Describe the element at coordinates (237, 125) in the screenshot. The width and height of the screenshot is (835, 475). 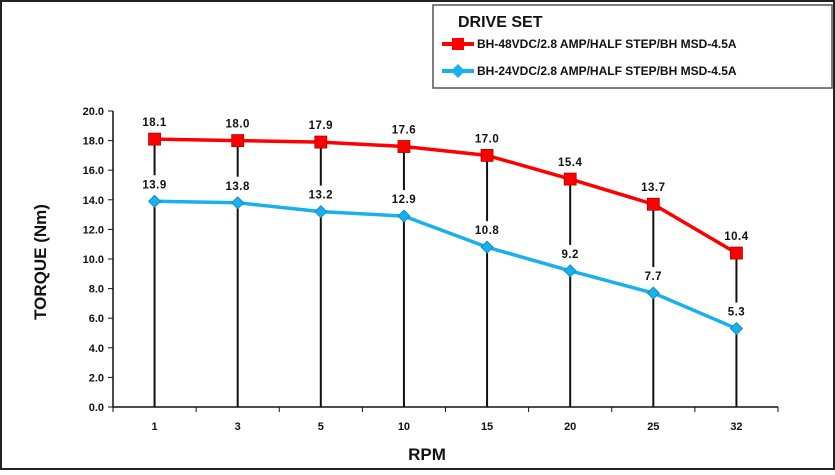
I see `data-label-series-1: 18.0` at that location.